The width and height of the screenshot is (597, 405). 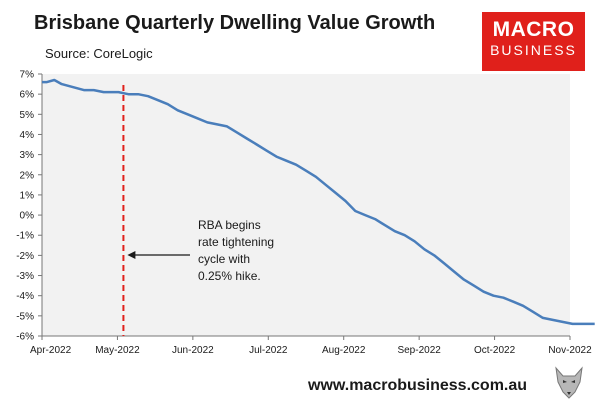 I want to click on x-tick-label: Sep-2022, so click(x=419, y=350).